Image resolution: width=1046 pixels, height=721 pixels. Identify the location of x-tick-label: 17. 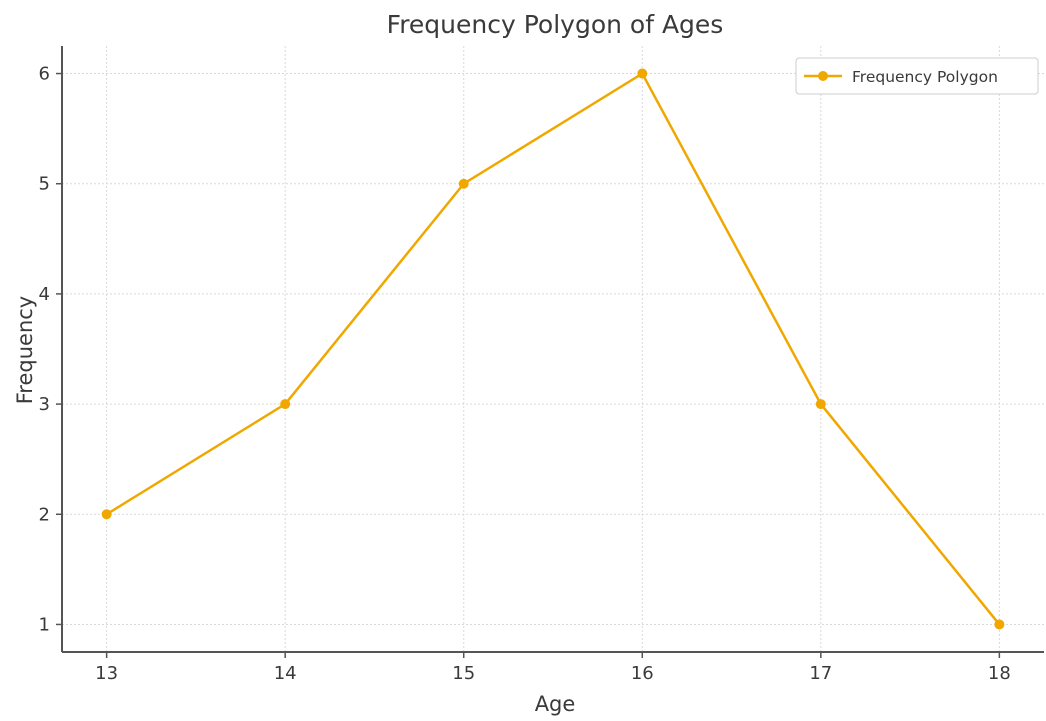
(820, 673).